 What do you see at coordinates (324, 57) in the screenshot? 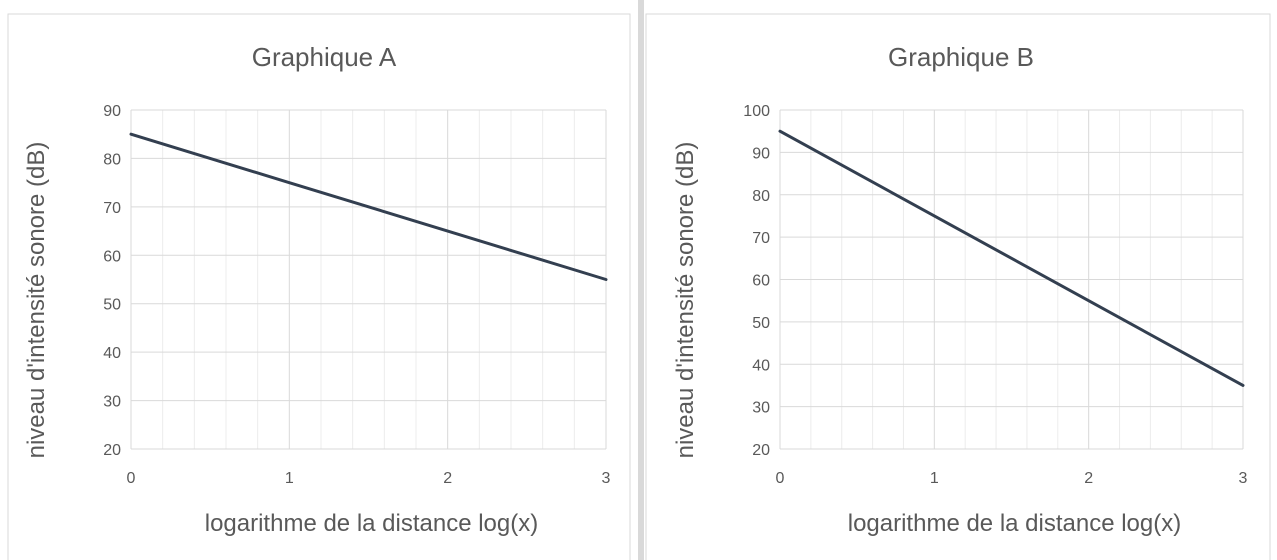
I see `chart-title: Graphique A` at bounding box center [324, 57].